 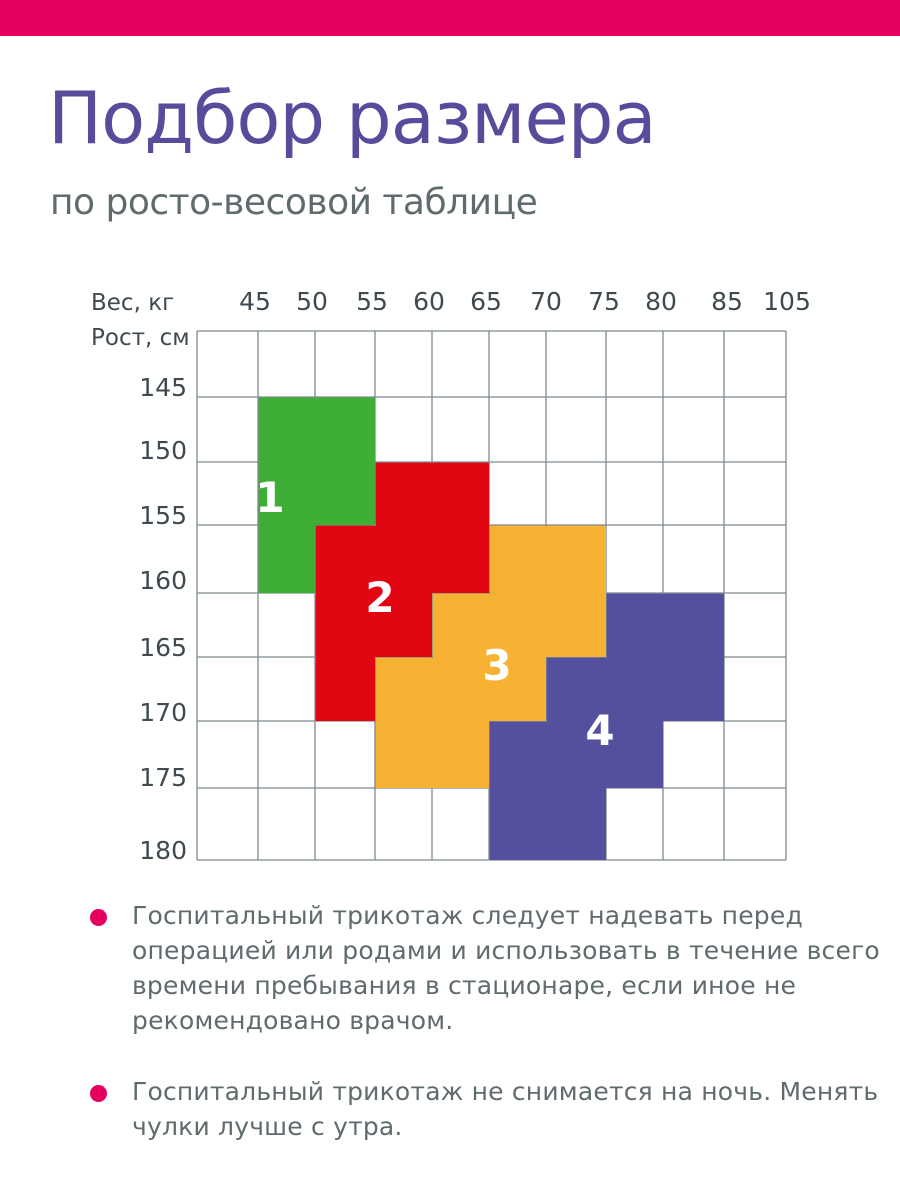 I want to click on size-1-seam, so click(x=287, y=525).